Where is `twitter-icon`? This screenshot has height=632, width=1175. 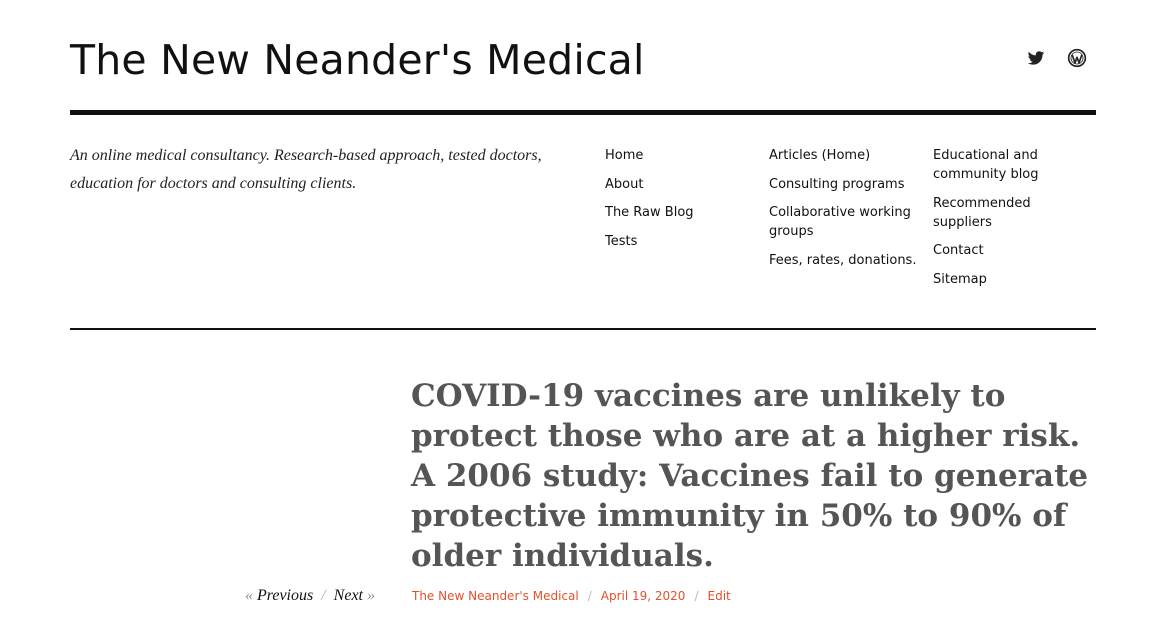 twitter-icon is located at coordinates (1037, 58).